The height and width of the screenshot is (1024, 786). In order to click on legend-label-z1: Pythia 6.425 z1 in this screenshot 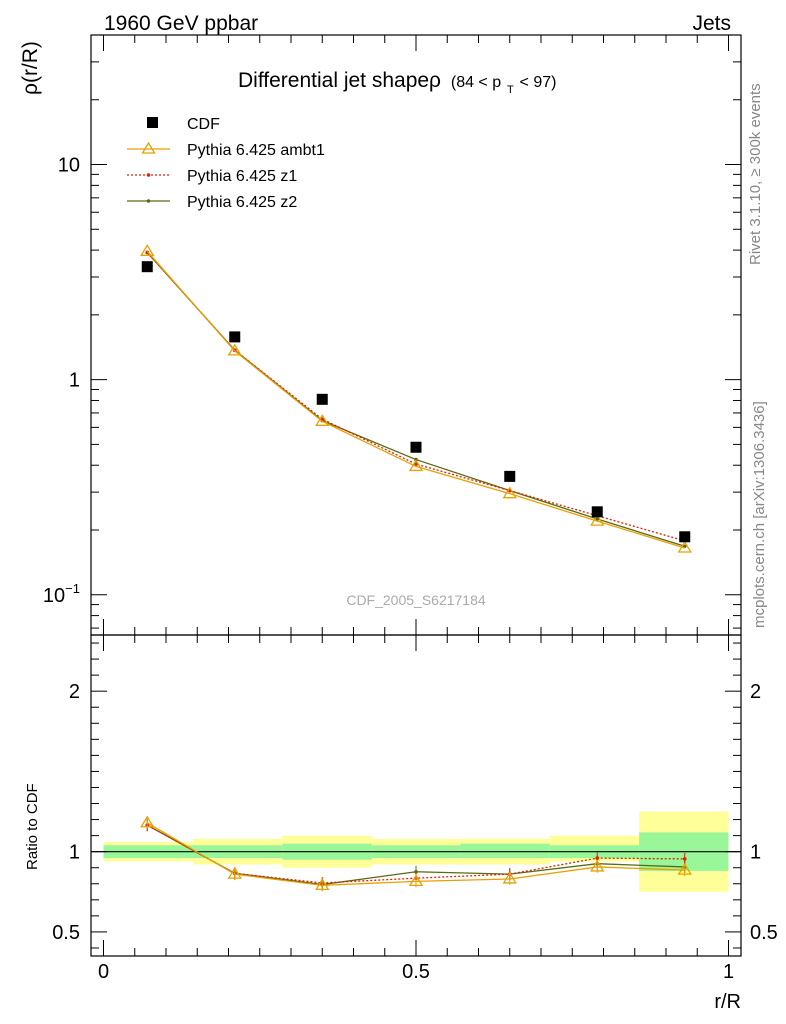, I will do `click(242, 176)`.